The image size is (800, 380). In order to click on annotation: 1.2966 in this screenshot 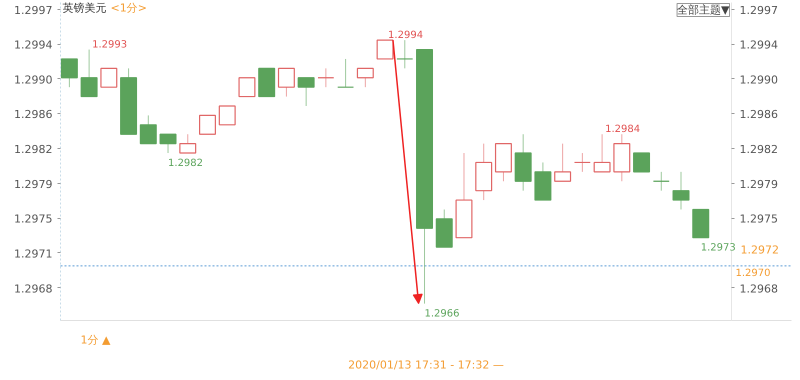, I will do `click(442, 314)`.